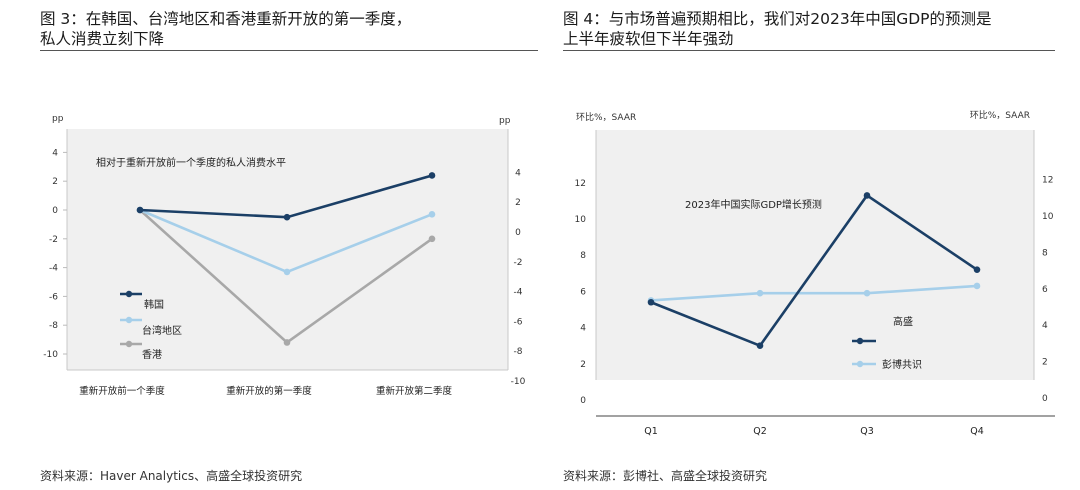 The image size is (1080, 490). I want to click on left-y2-tick-label: -4, so click(518, 293).